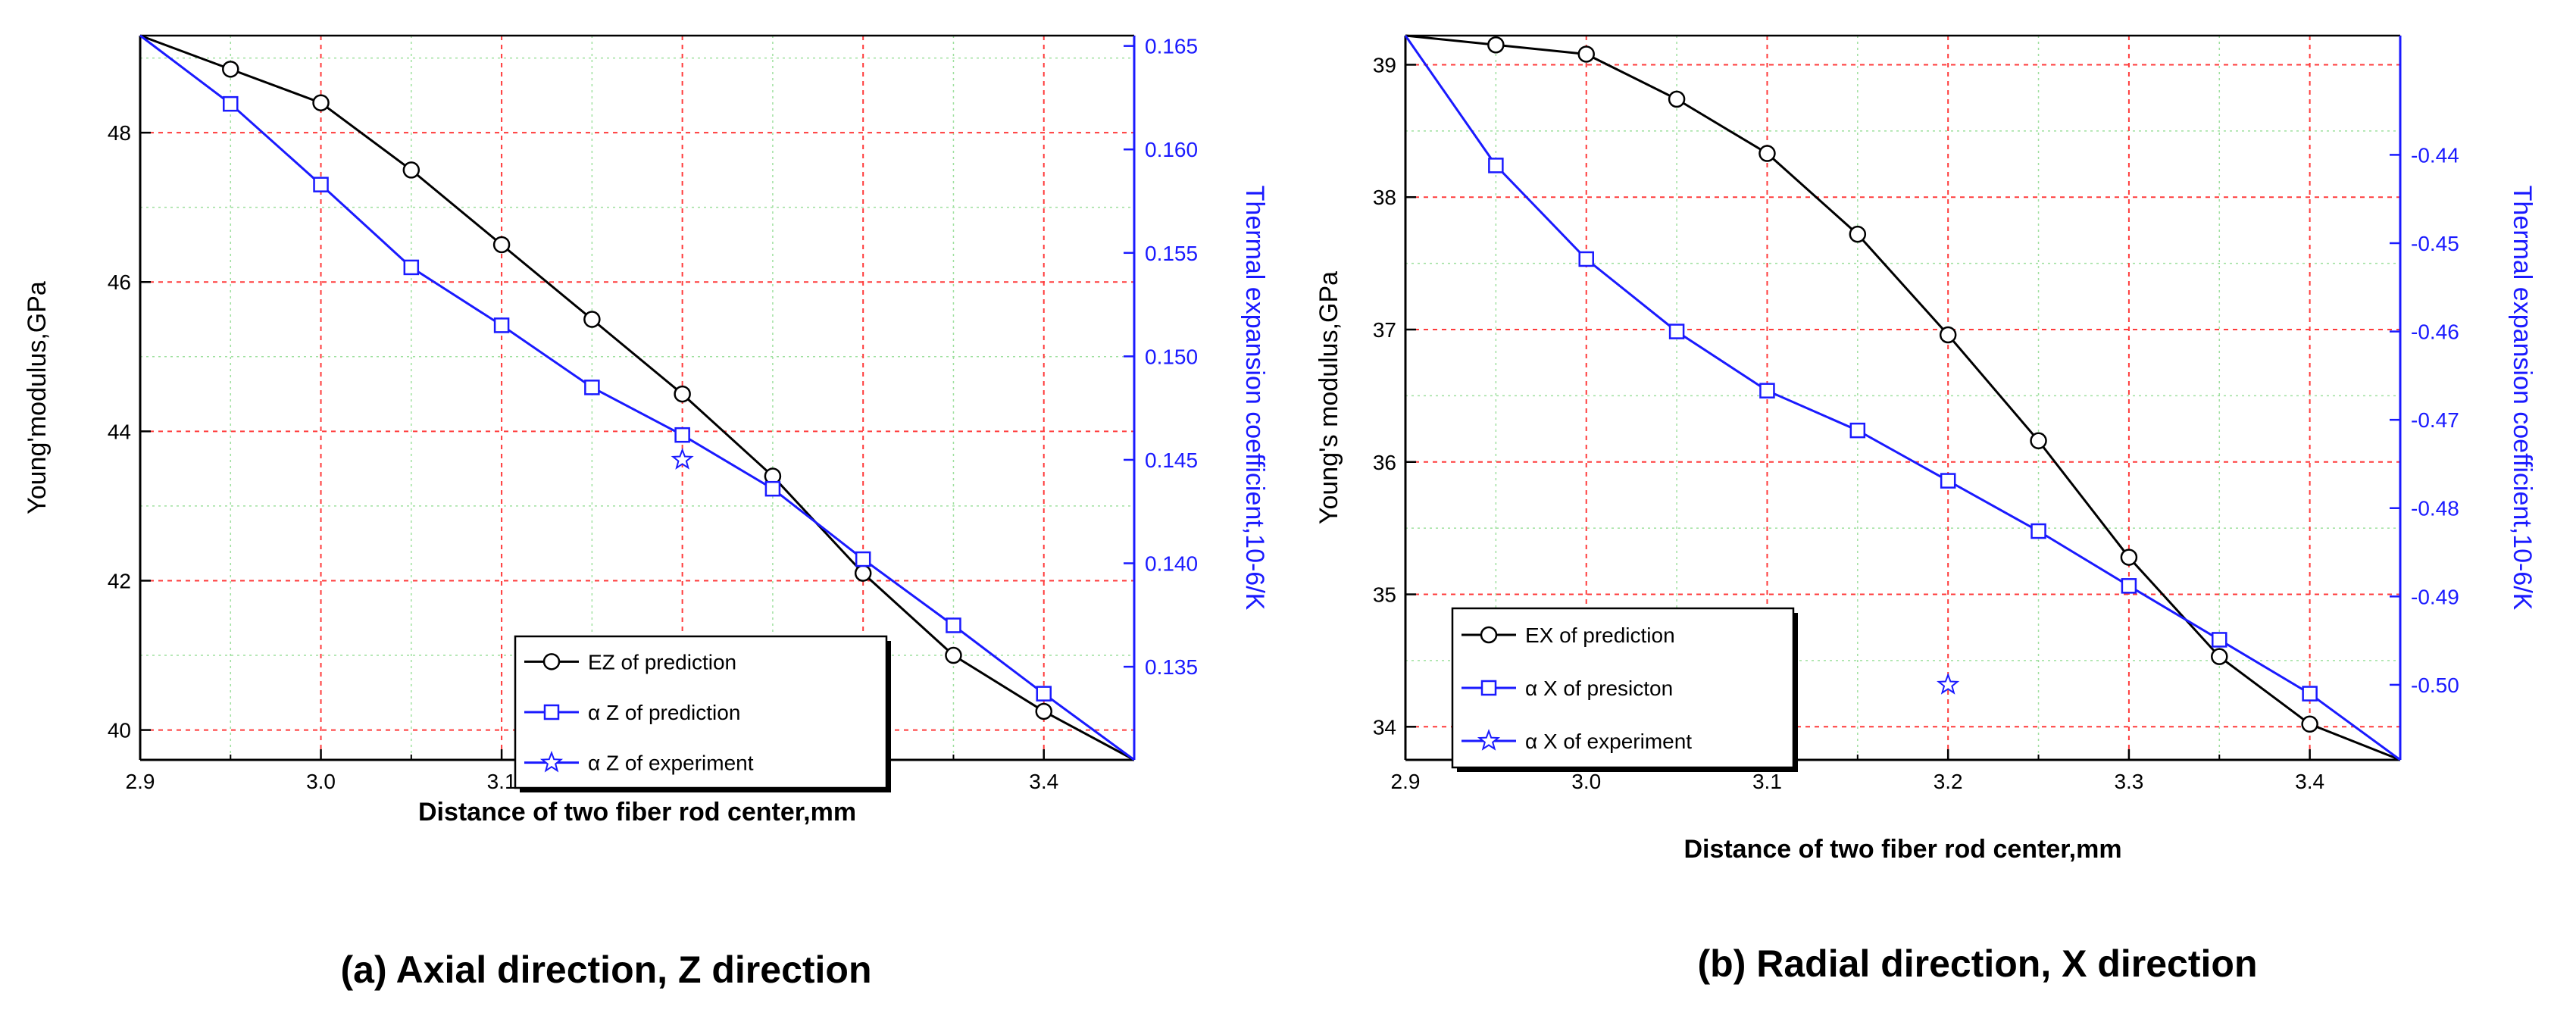 Image resolution: width=2576 pixels, height=1022 pixels. What do you see at coordinates (1171, 46) in the screenshot?
I see `y-right-tick-label: 0.165` at bounding box center [1171, 46].